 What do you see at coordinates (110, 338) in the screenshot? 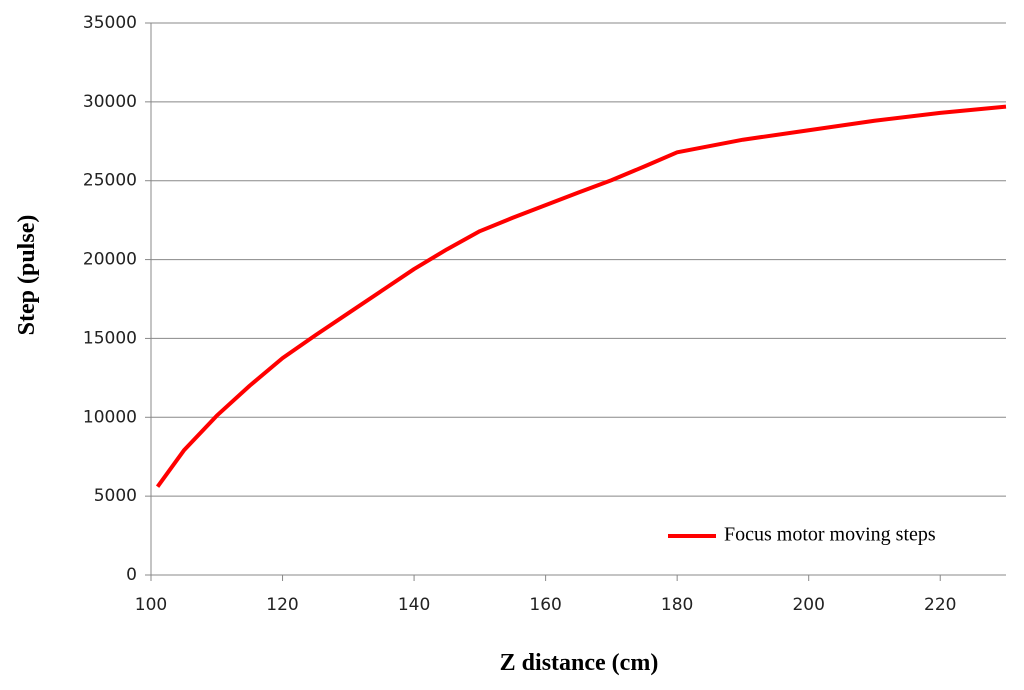
I see `y-tick-label: 15000` at bounding box center [110, 338].